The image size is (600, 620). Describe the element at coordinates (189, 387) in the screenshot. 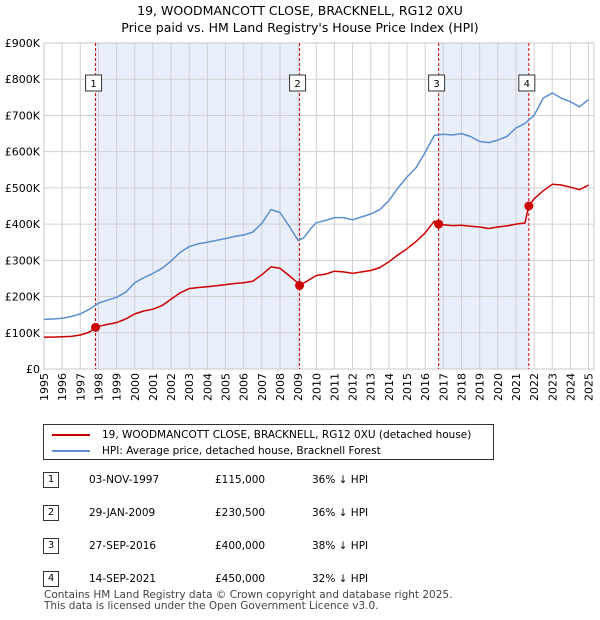

I see `x-tick-label: 2003` at that location.